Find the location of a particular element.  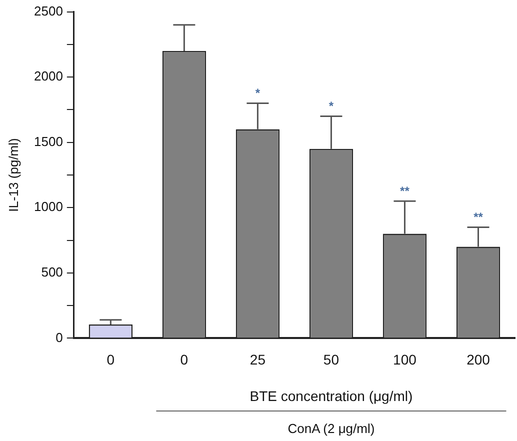

x-axis-title: BTE concentration (μg/ml) is located at coordinates (331, 396).